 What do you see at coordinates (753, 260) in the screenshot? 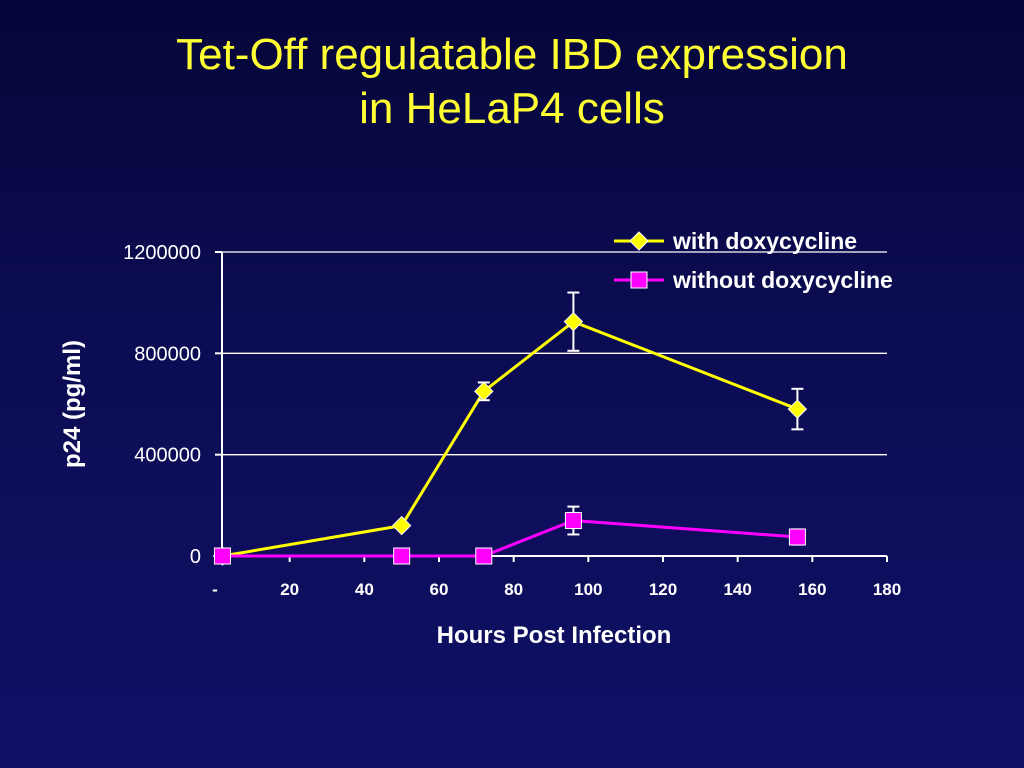
I see `legend: with doxycycline without doxycycline` at bounding box center [753, 260].